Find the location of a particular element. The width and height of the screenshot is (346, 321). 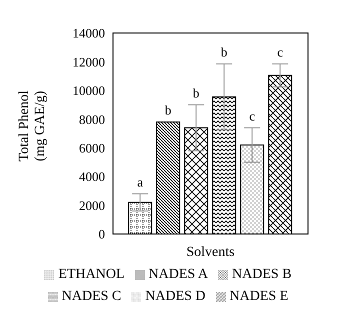

legend-label: NADES D is located at coordinates (175, 296).